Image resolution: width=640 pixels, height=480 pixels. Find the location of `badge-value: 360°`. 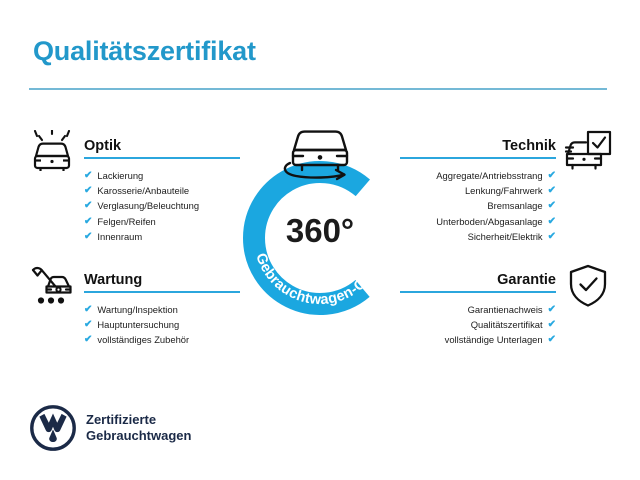

badge-value: 360° is located at coordinates (320, 230).